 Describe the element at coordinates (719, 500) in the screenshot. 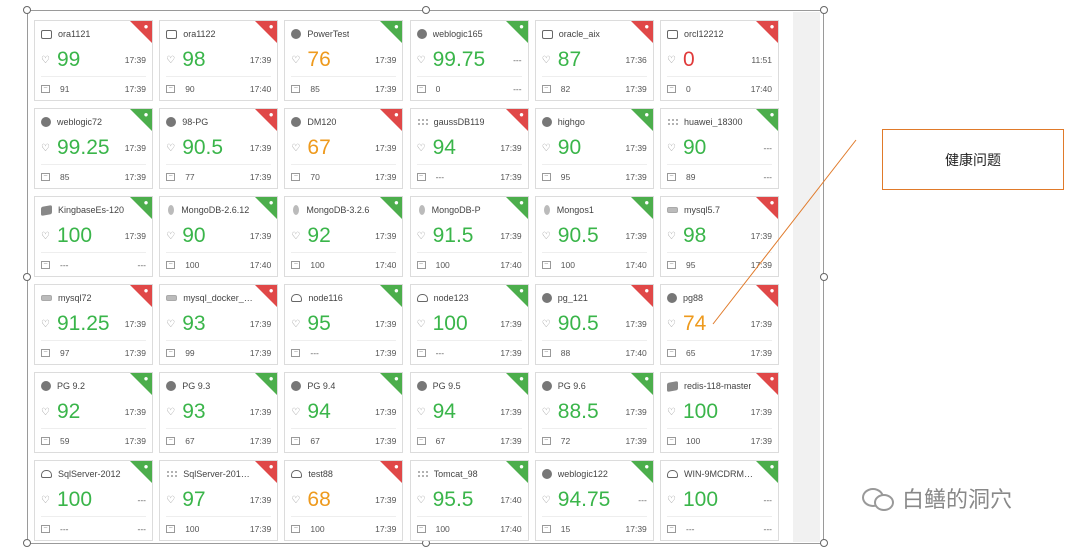

I see `monitor-card: ● WIN-9MCDRMJ... ♡ 100 --- ~ --- ---` at that location.